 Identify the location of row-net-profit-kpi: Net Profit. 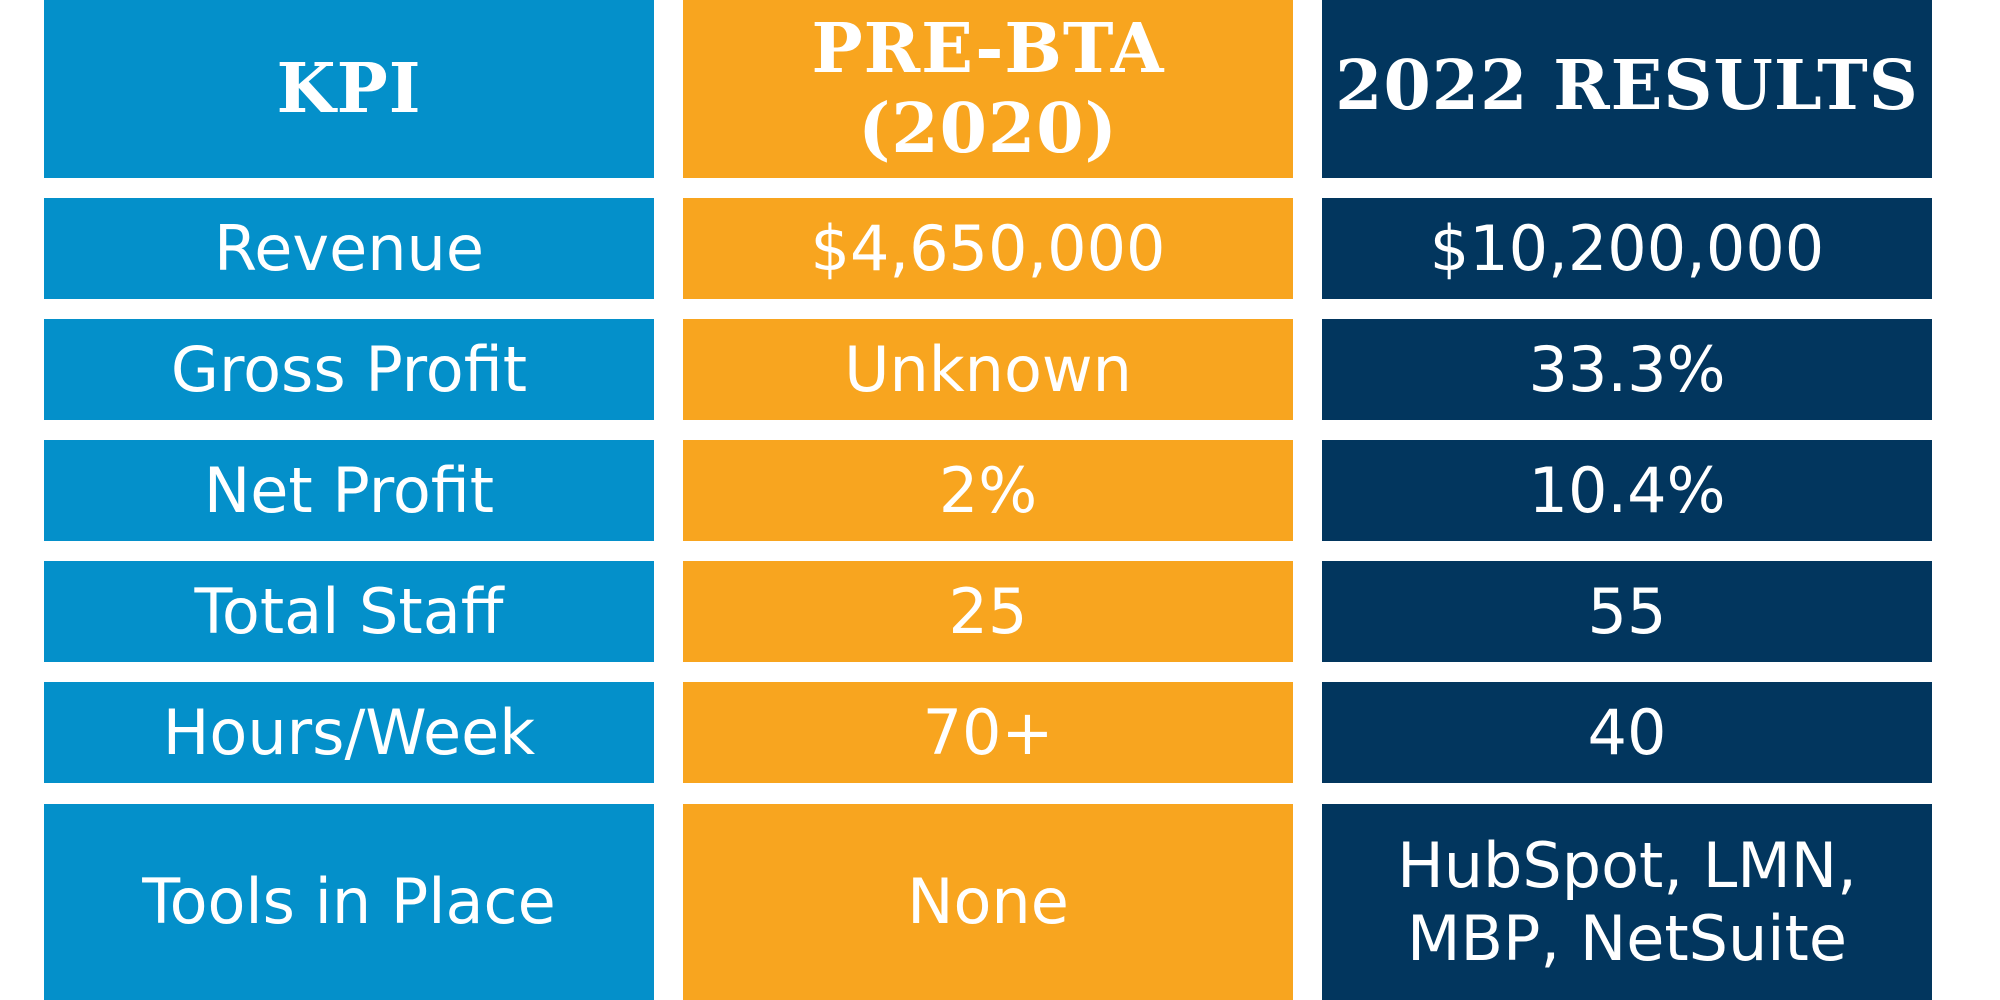
(349, 490).